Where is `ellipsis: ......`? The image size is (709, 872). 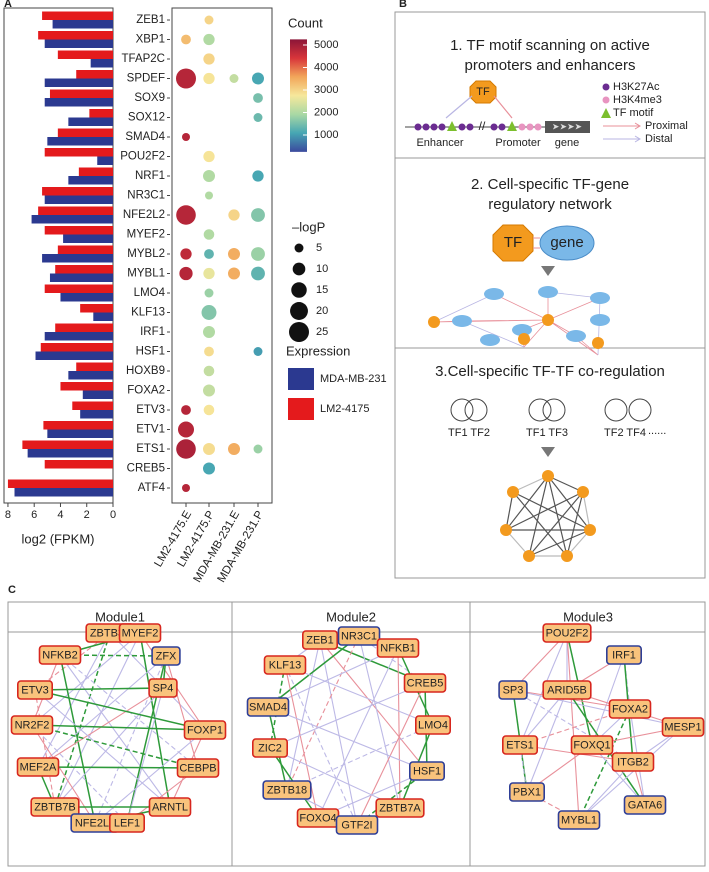
ellipsis: ...... is located at coordinates (657, 431).